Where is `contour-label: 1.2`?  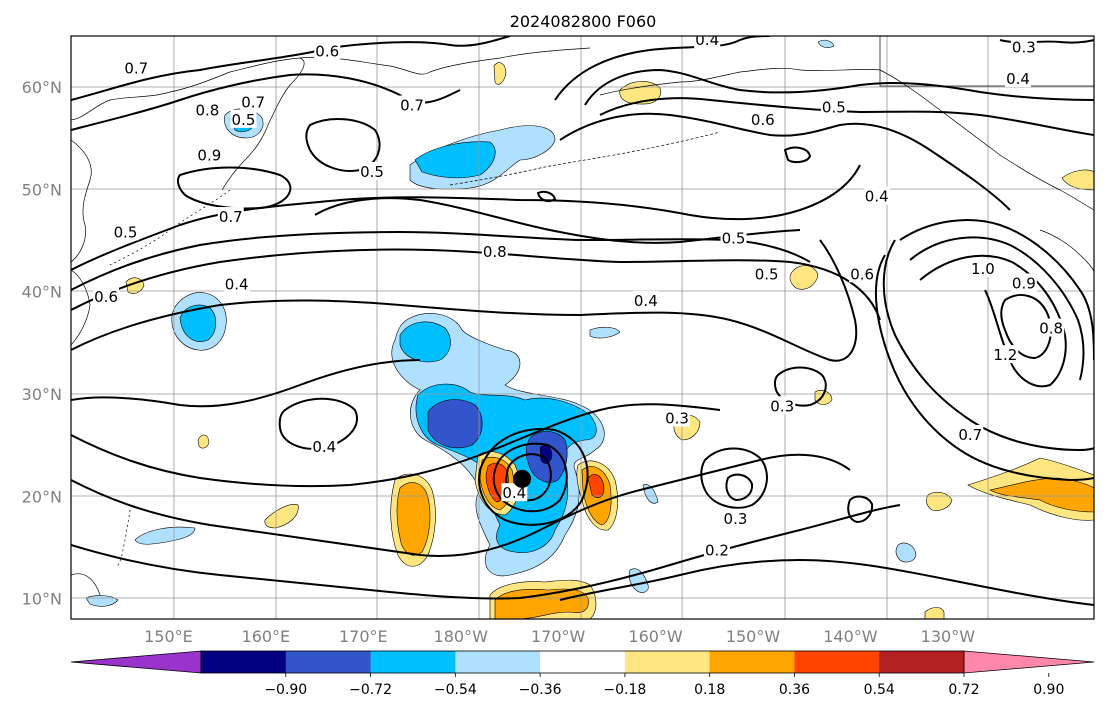
contour-label: 1.2 is located at coordinates (1005, 355).